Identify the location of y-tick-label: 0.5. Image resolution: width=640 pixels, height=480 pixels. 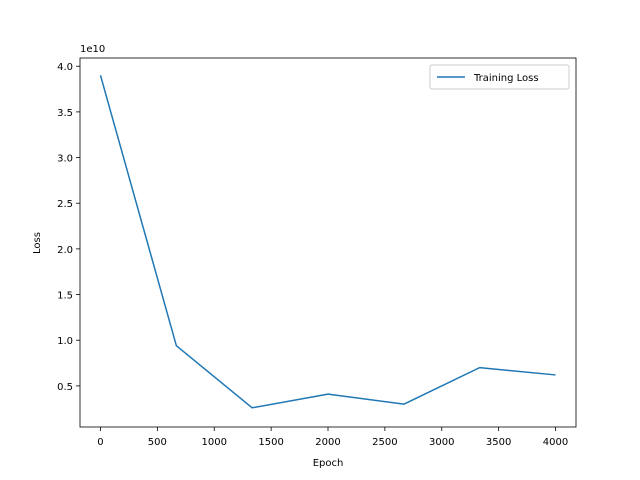
(65, 387).